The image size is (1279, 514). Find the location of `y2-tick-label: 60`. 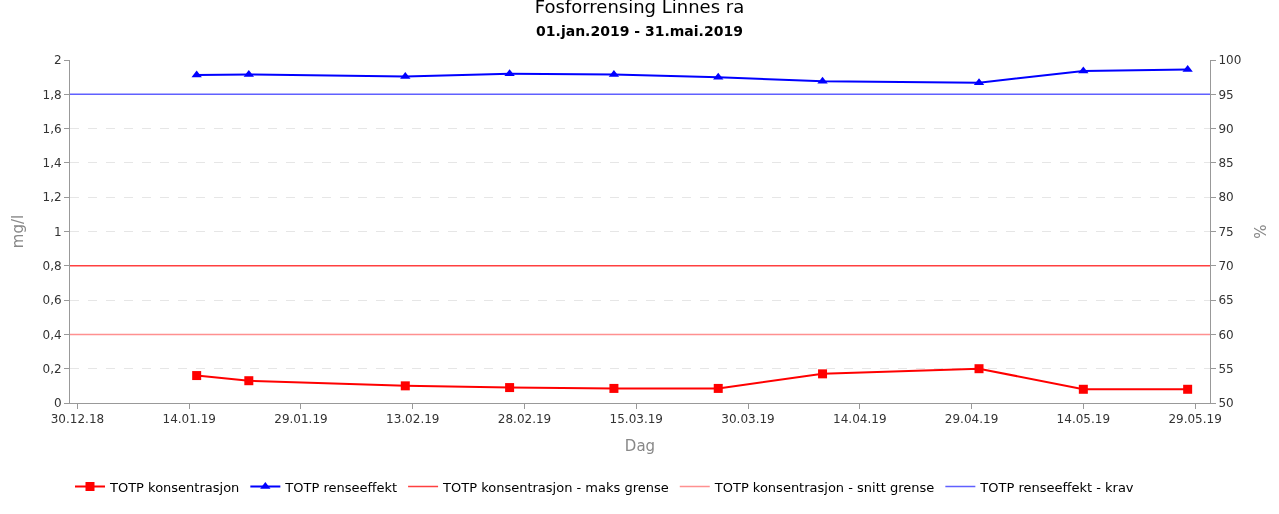

y2-tick-label: 60 is located at coordinates (1226, 334).